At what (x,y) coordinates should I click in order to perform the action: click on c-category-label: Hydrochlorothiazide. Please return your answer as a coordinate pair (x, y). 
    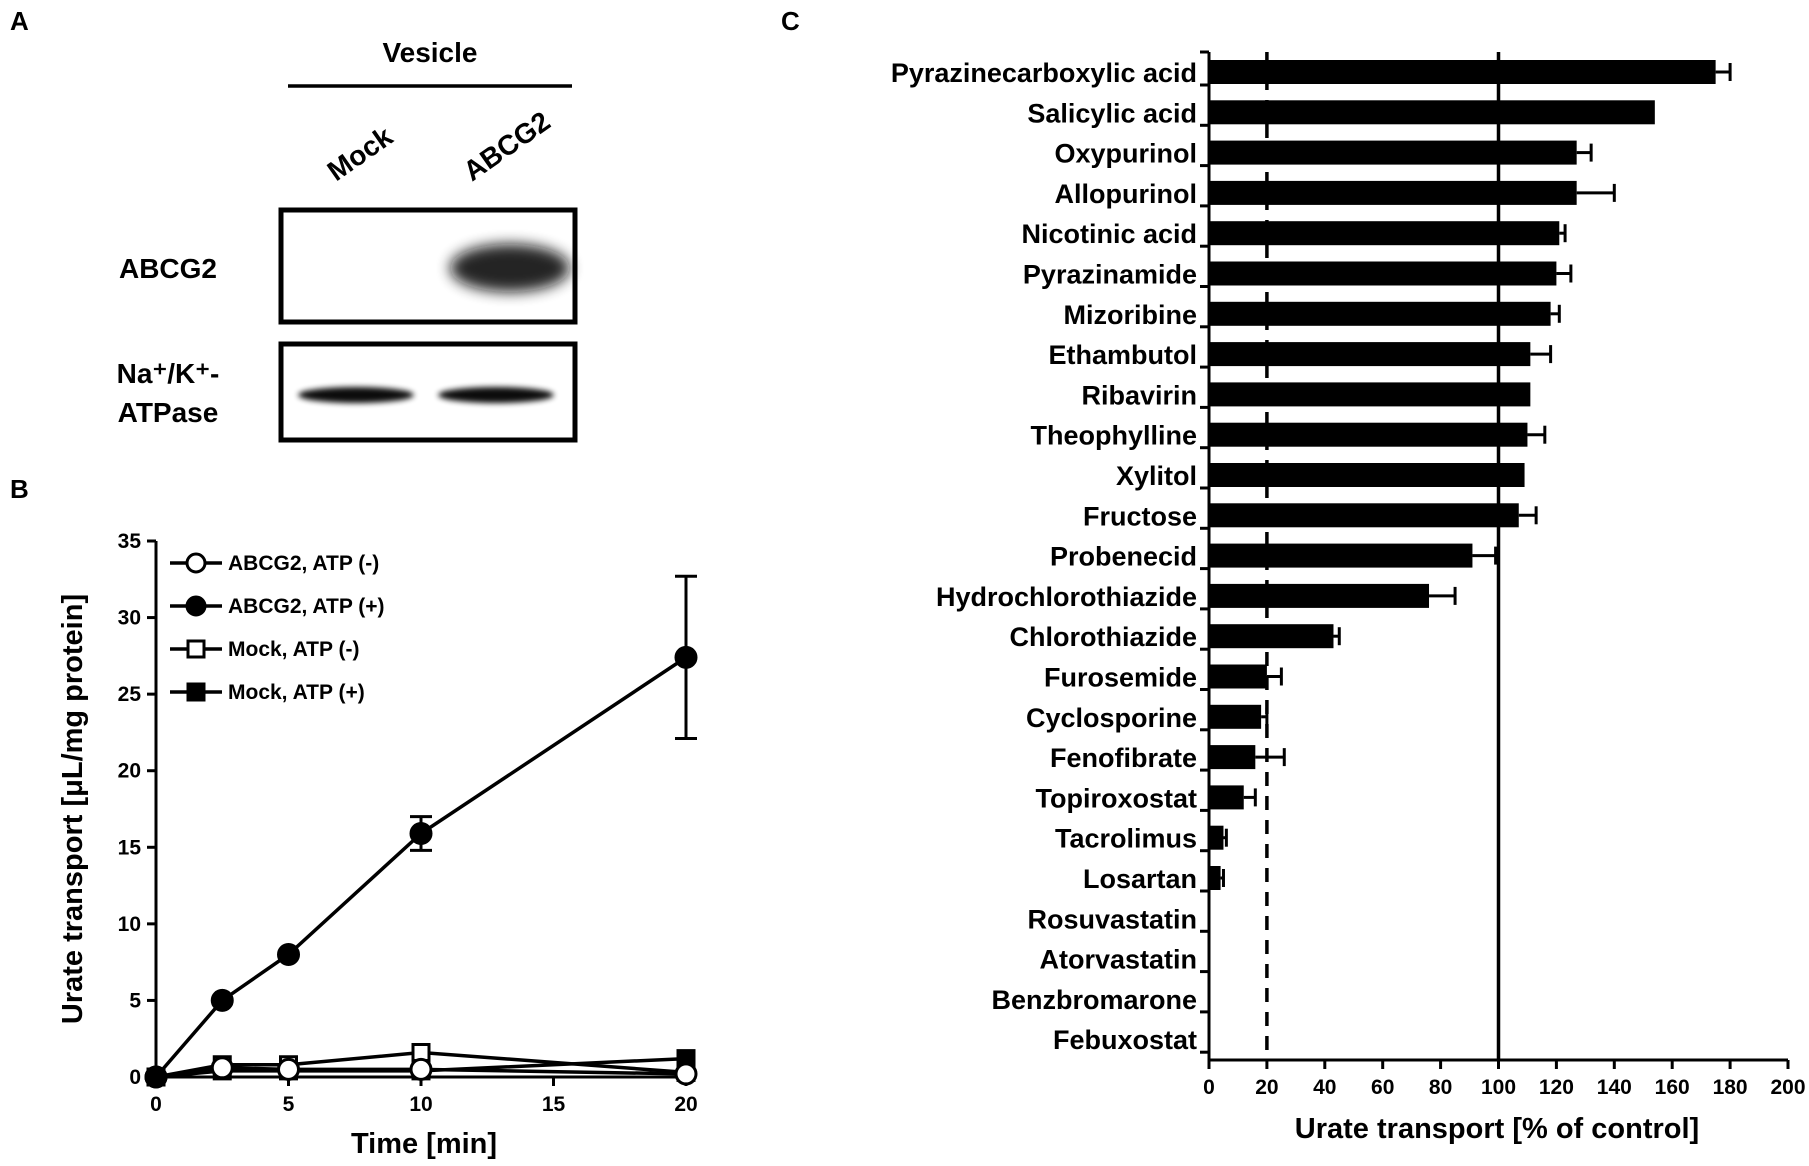
    Looking at the image, I should click on (1066, 597).